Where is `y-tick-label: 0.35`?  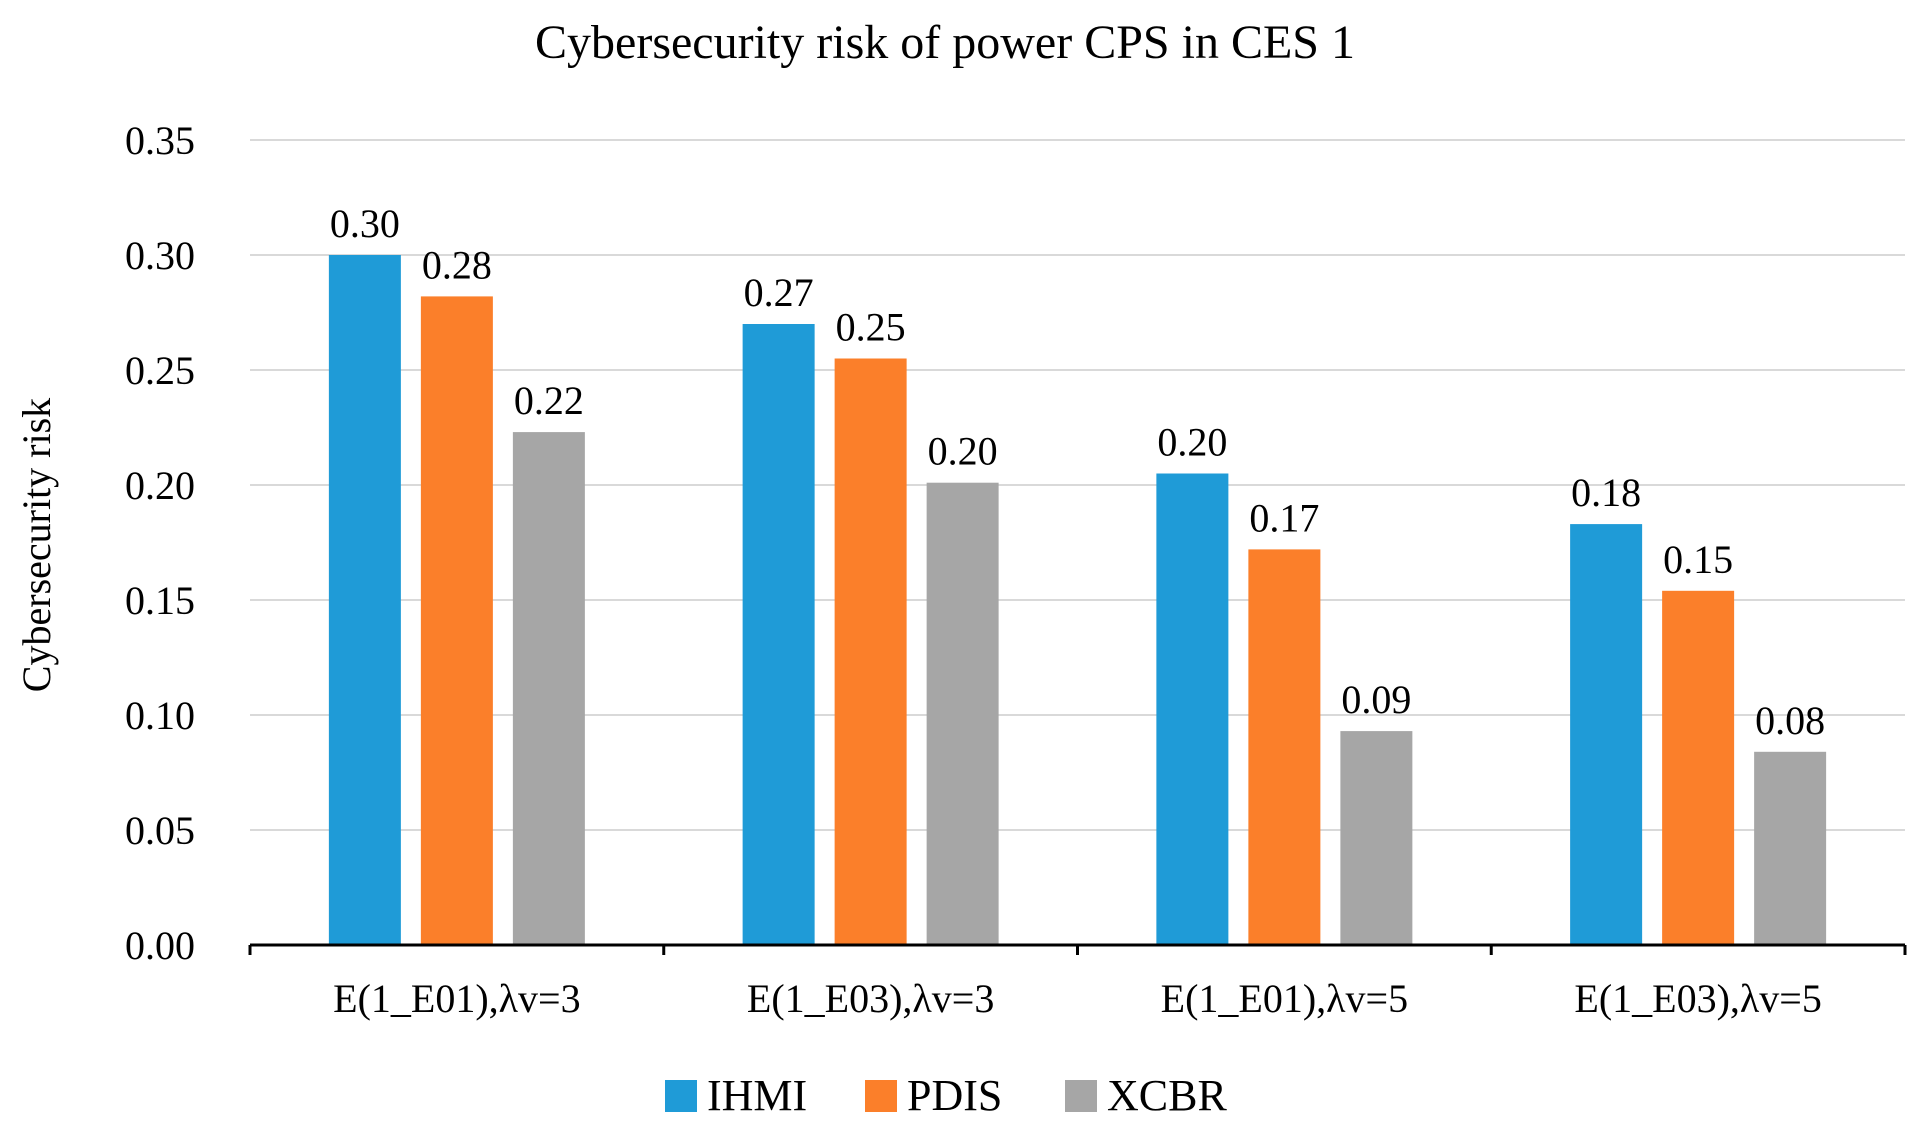 y-tick-label: 0.35 is located at coordinates (160, 140).